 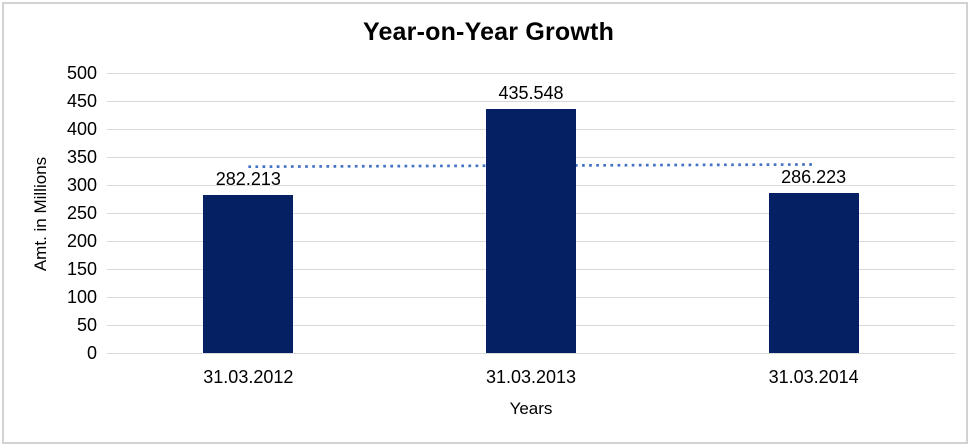 I want to click on bar-31.03.2013, so click(x=531, y=231).